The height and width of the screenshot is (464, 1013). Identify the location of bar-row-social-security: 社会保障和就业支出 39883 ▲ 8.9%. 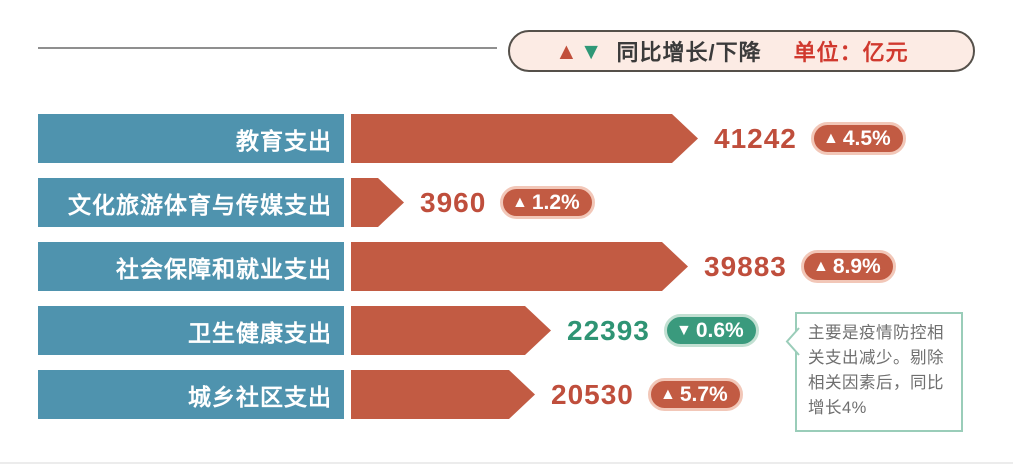
(506, 266).